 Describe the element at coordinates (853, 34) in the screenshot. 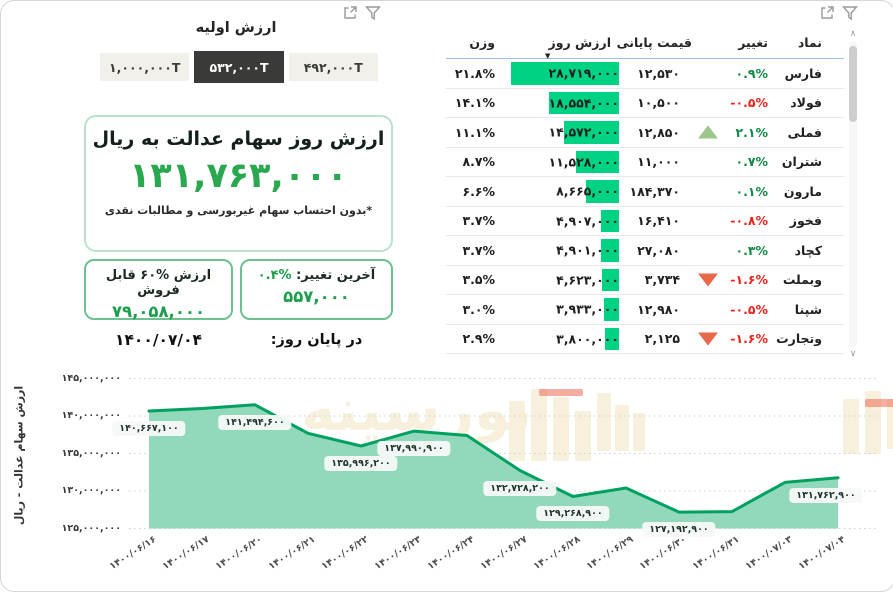

I see `scrollbar-up-icon: ∧` at that location.